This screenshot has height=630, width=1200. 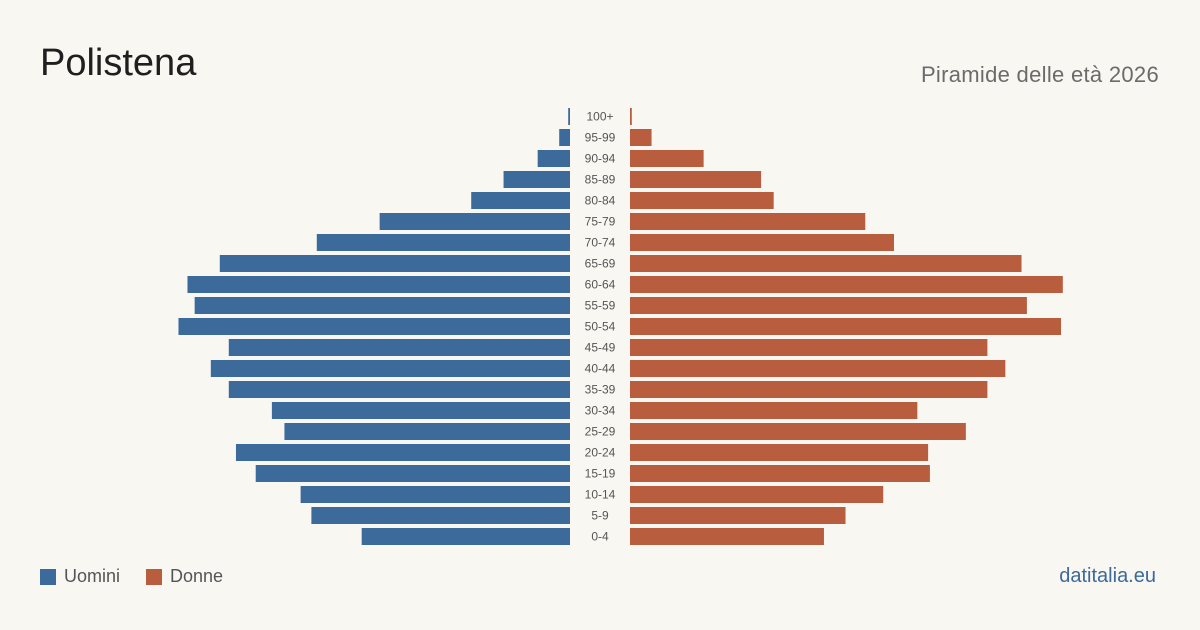 I want to click on chart-subtitle: Piramide delle età 2026, so click(x=1039, y=74).